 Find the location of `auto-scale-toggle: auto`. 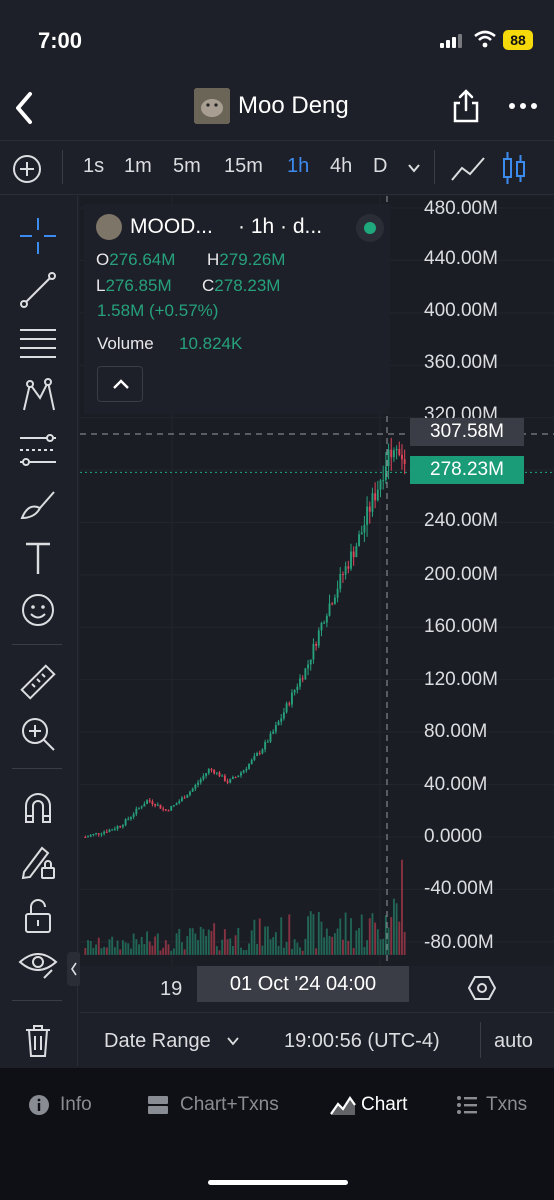

auto-scale-toggle: auto is located at coordinates (513, 1041).